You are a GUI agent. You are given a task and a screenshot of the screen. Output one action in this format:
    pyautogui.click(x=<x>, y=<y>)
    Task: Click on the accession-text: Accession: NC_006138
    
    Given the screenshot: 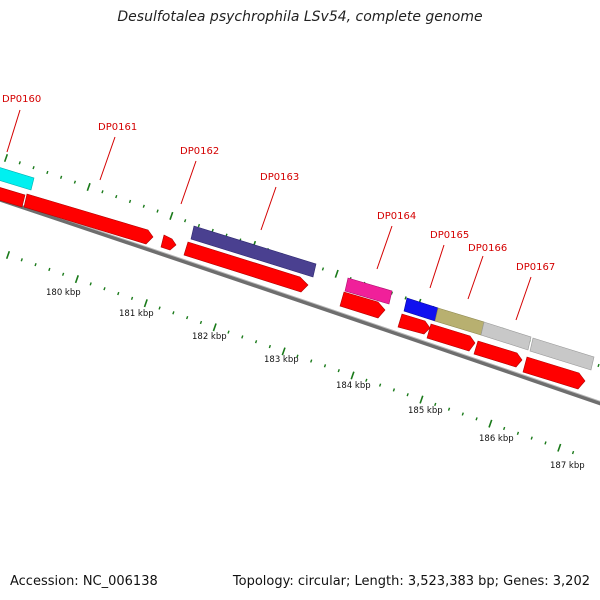 What is the action you would take?
    pyautogui.click(x=84, y=581)
    